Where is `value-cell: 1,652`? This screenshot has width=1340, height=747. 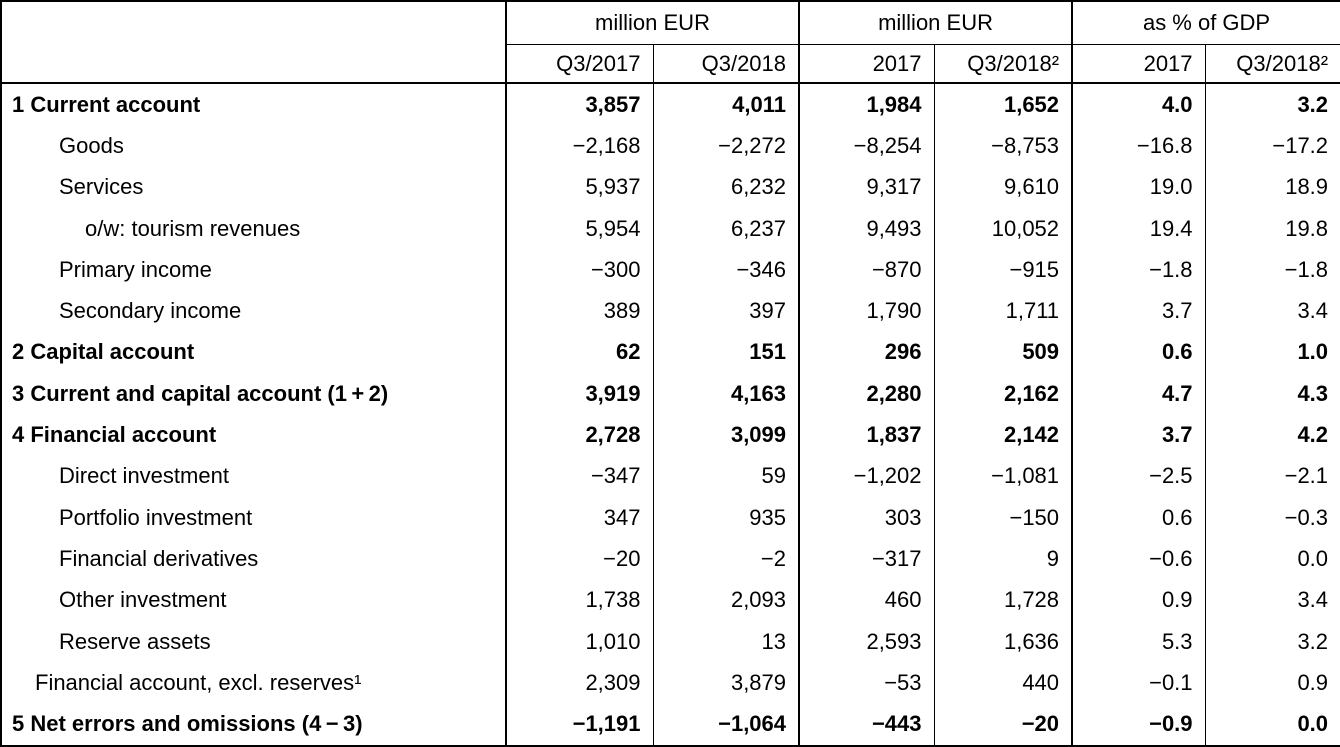 value-cell: 1,652 is located at coordinates (1003, 104).